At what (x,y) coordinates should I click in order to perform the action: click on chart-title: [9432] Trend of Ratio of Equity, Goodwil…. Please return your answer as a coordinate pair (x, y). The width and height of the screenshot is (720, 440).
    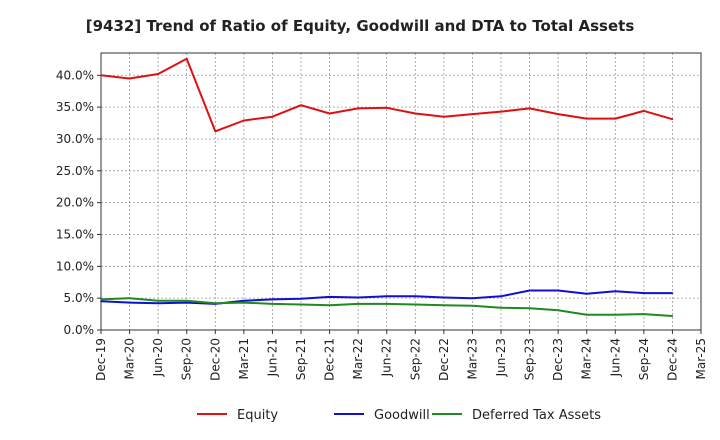
    Looking at the image, I should click on (360, 26).